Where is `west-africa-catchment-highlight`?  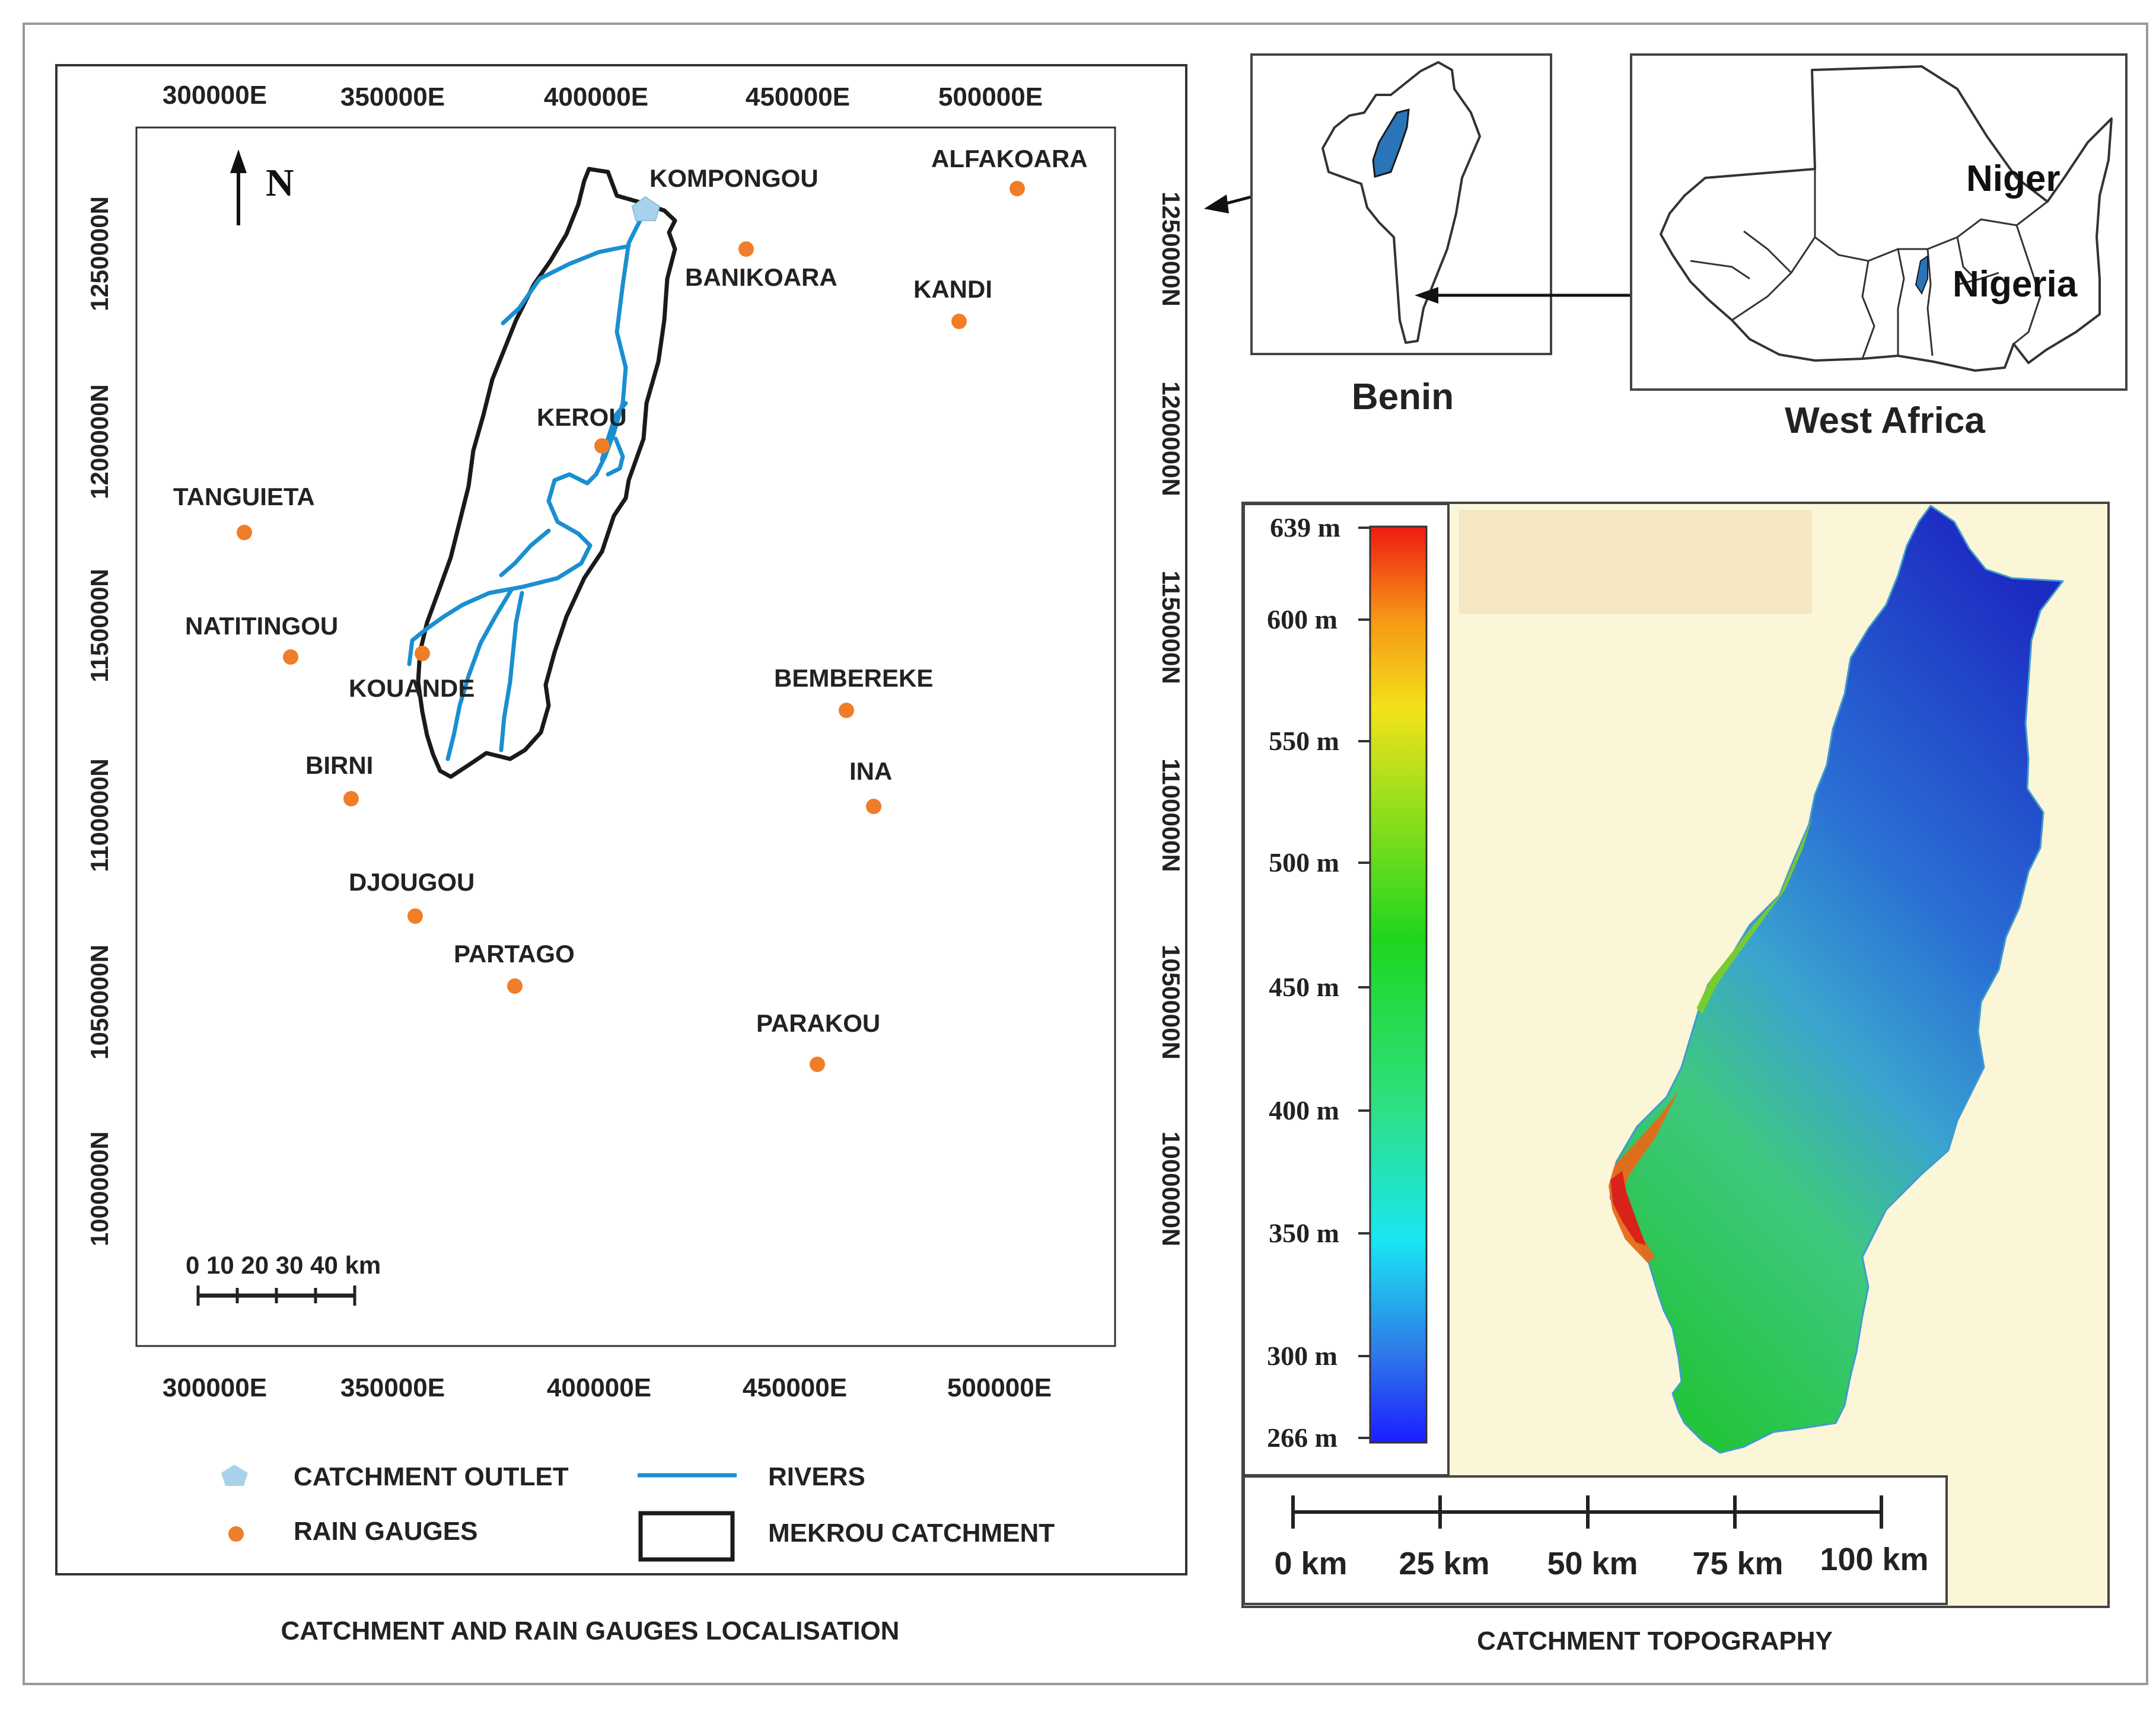 west-africa-catchment-highlight is located at coordinates (1921, 275).